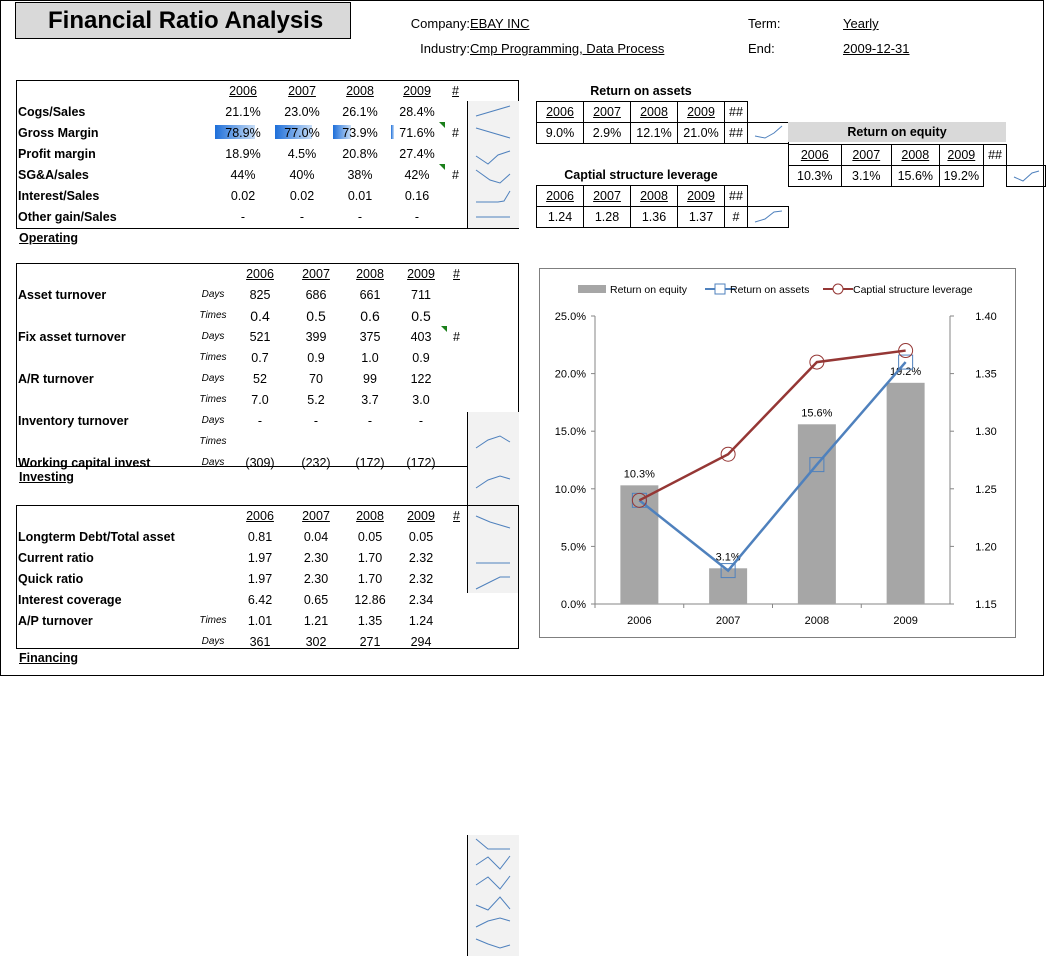 The image size is (1046, 959). I want to click on roa-cell: 21.0%, so click(701, 133).